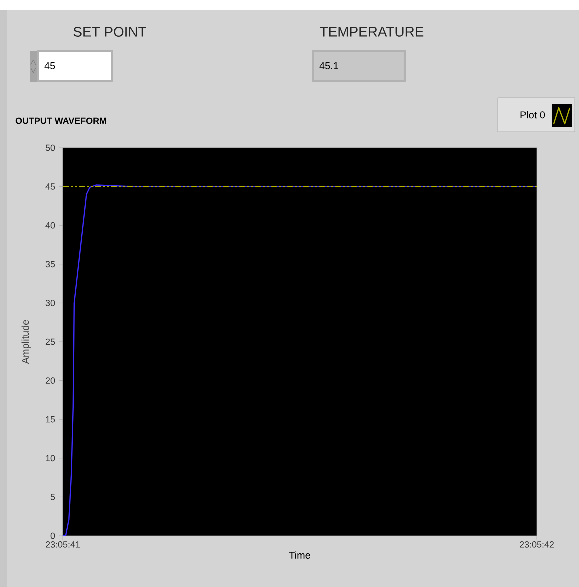 The image size is (579, 587). I want to click on y-tick-label: 5, so click(53, 497).